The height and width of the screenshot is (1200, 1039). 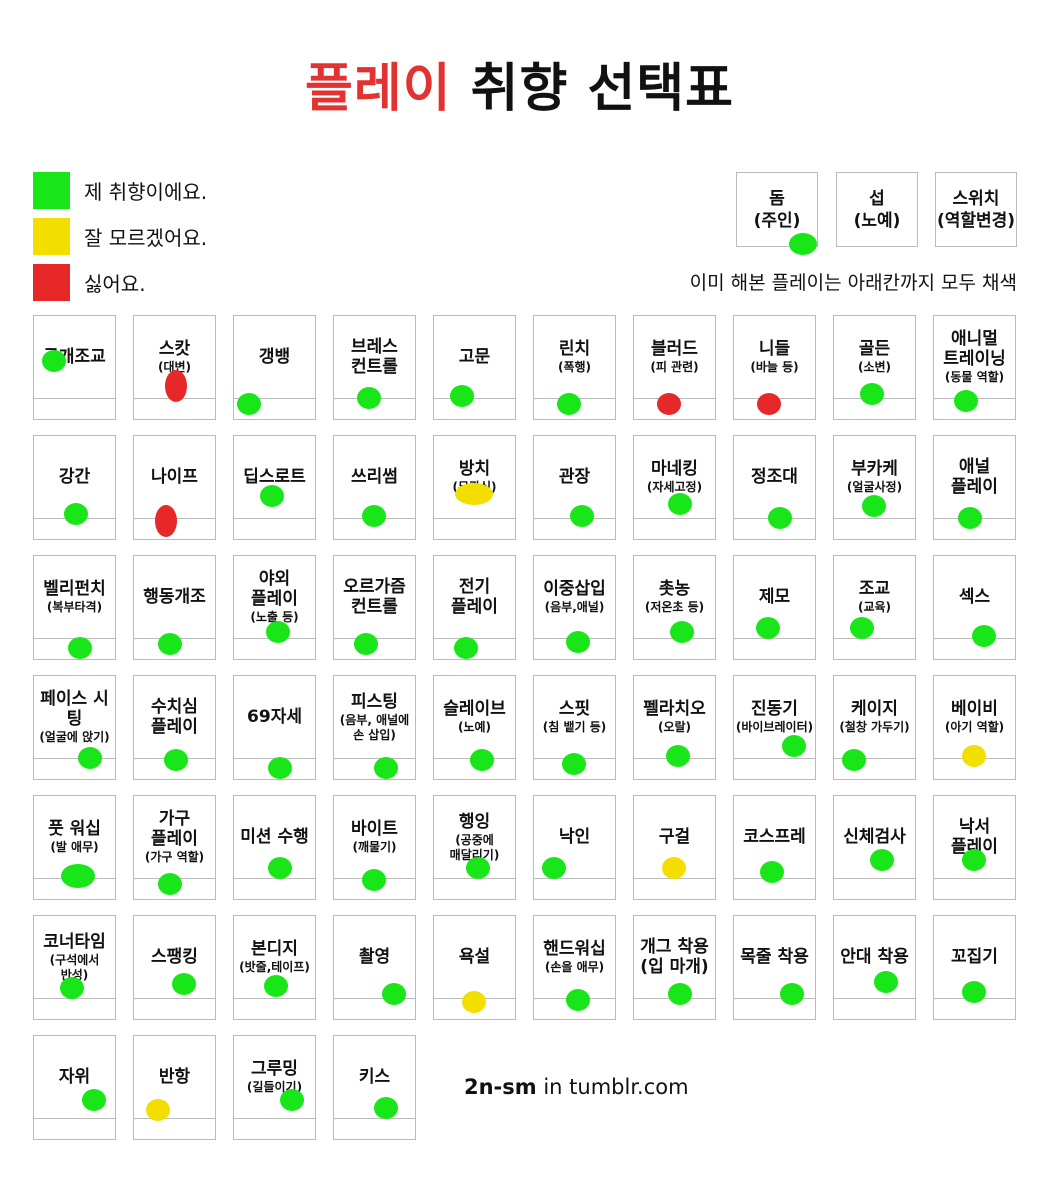 What do you see at coordinates (774, 597) in the screenshot?
I see `cell-label-area: 제모` at bounding box center [774, 597].